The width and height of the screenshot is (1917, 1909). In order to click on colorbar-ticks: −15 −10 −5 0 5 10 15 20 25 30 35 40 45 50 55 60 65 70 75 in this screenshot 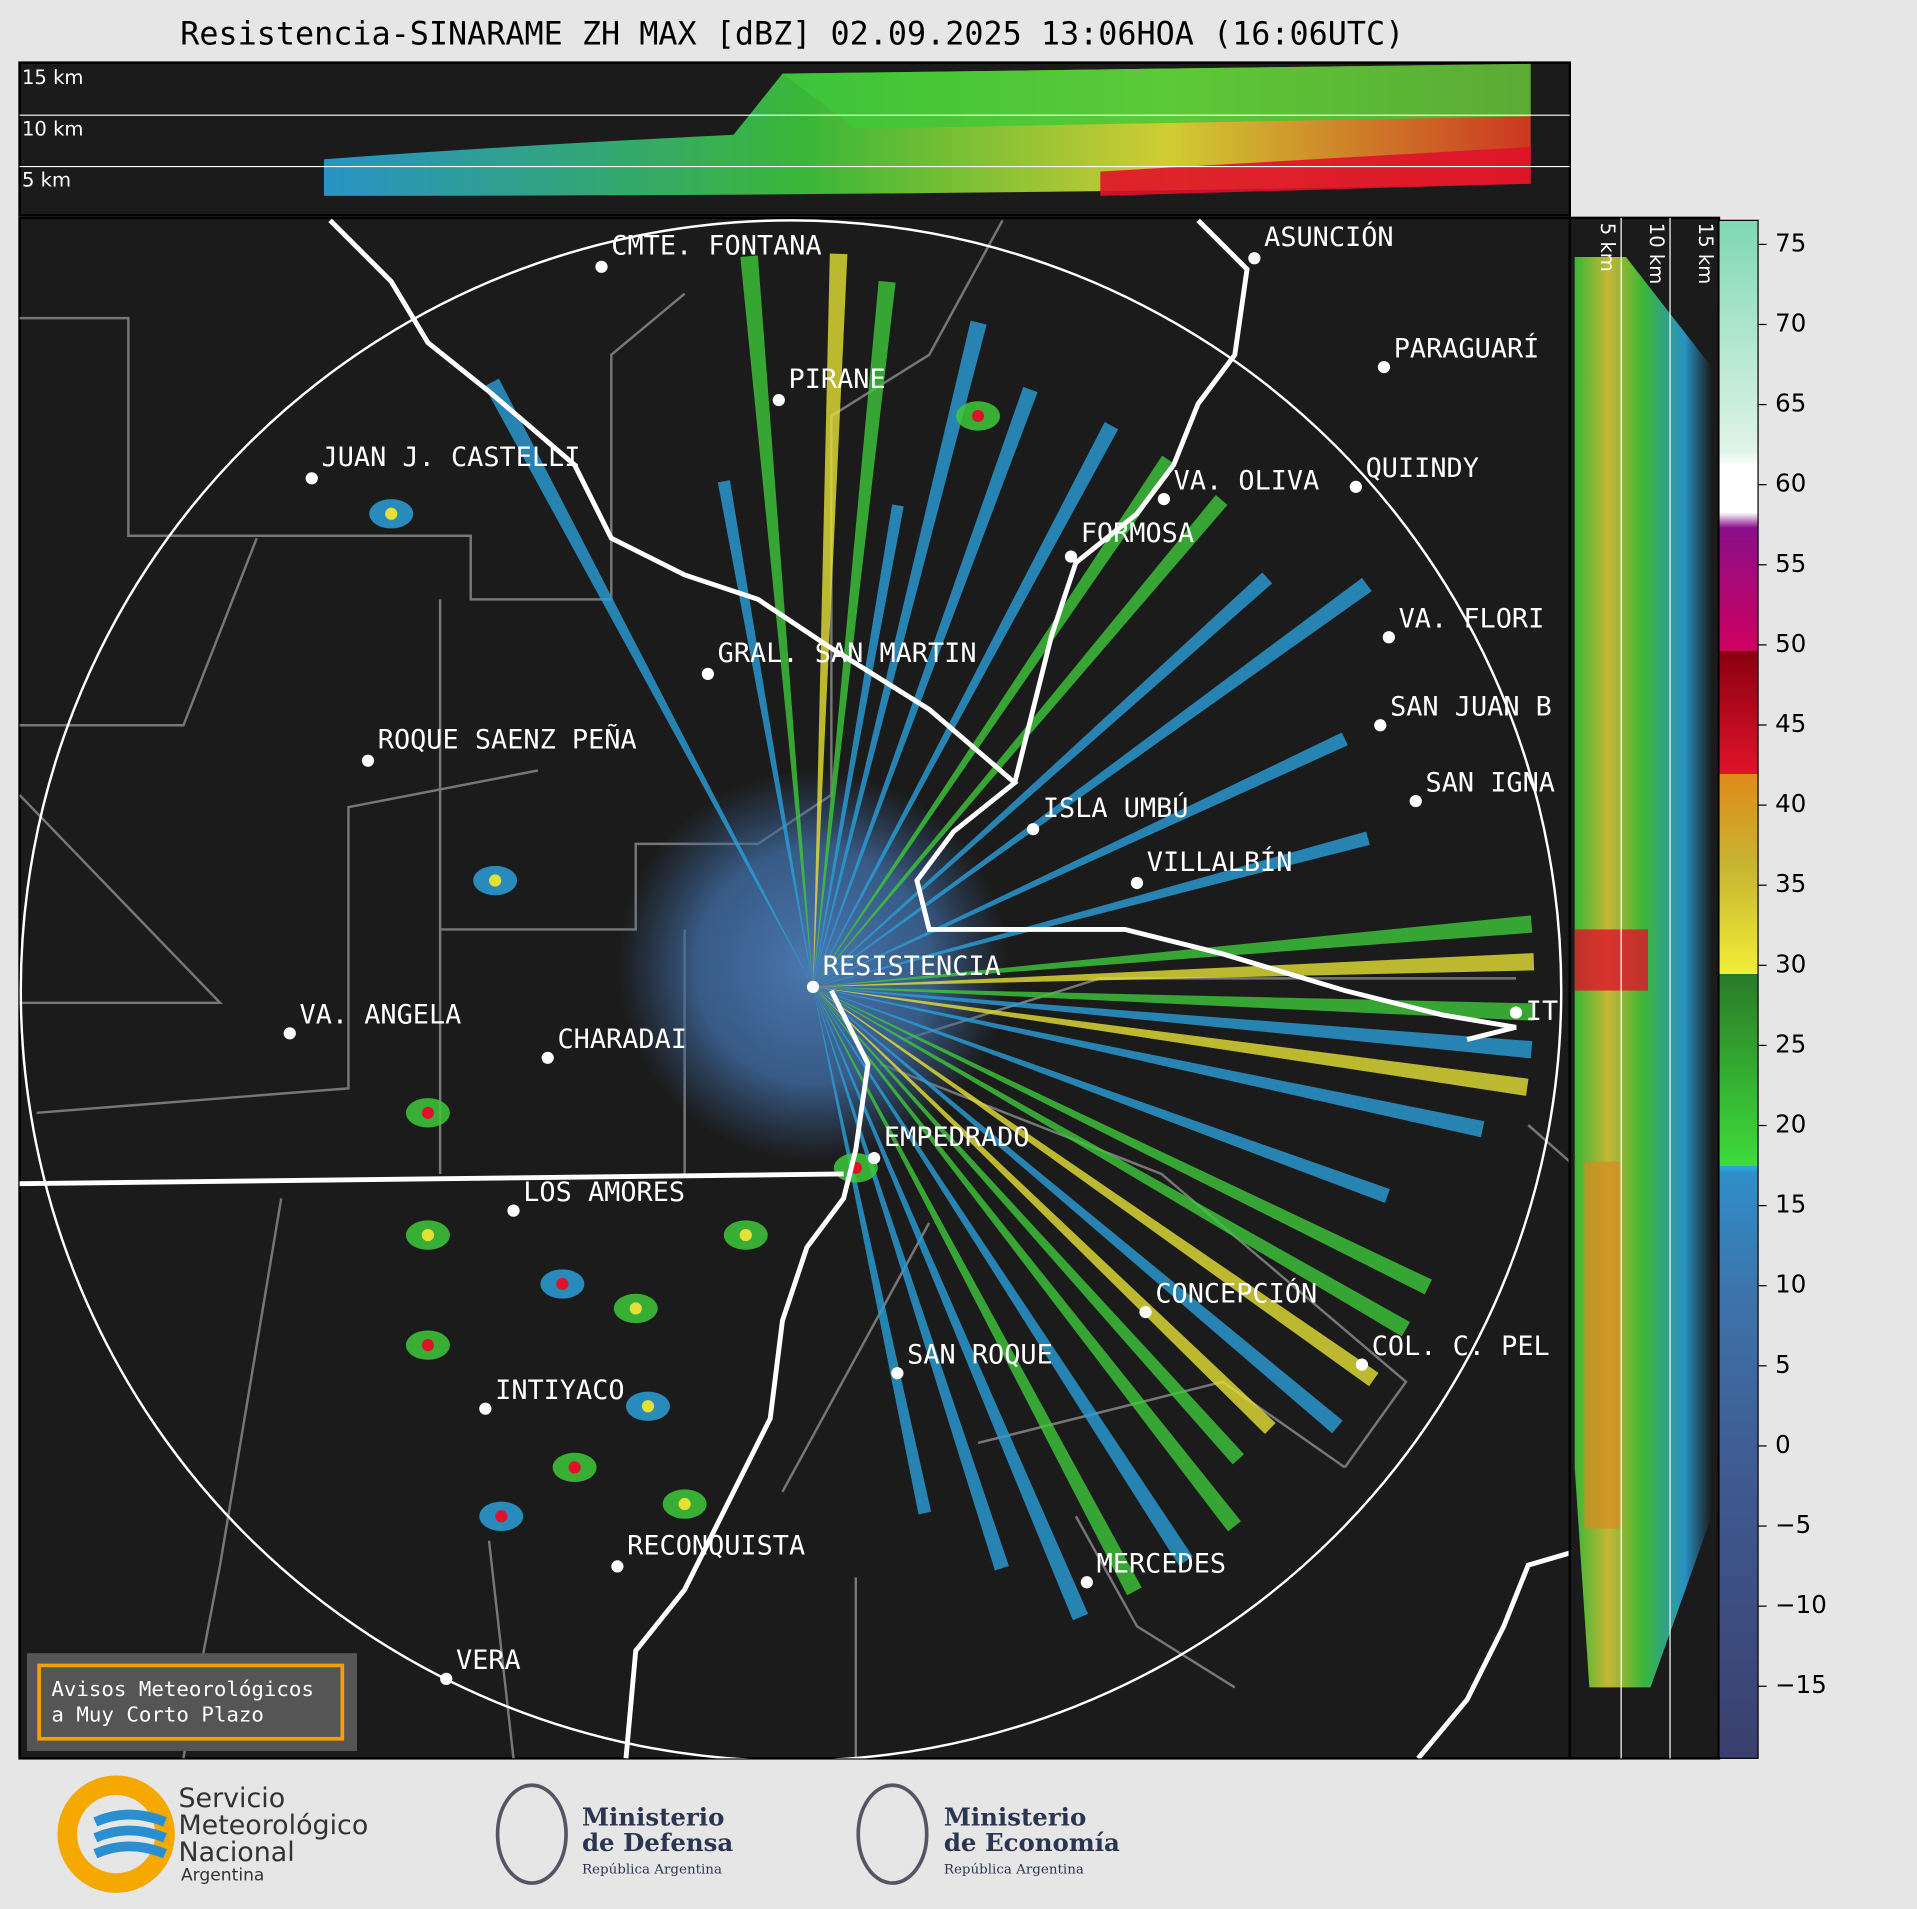, I will do `click(1792, 963)`.